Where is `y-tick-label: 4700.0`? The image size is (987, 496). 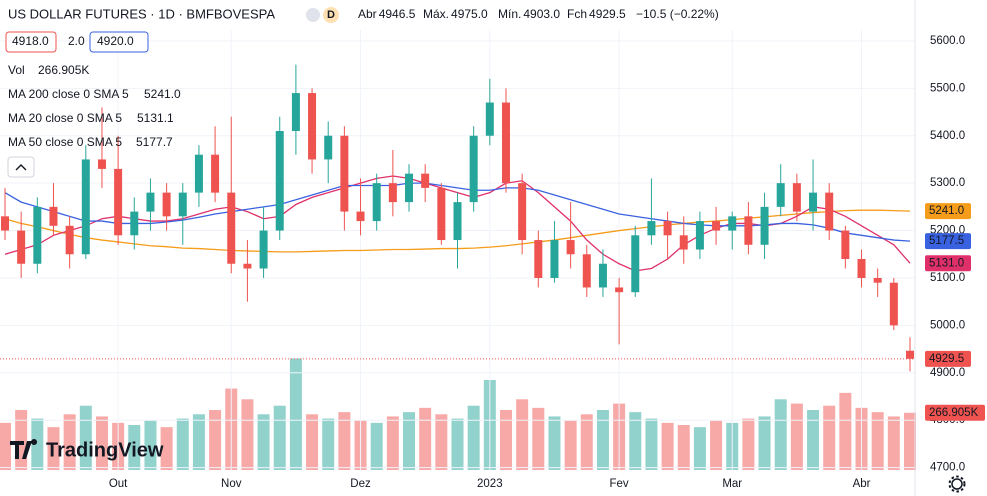 y-tick-label: 4700.0 is located at coordinates (947, 468).